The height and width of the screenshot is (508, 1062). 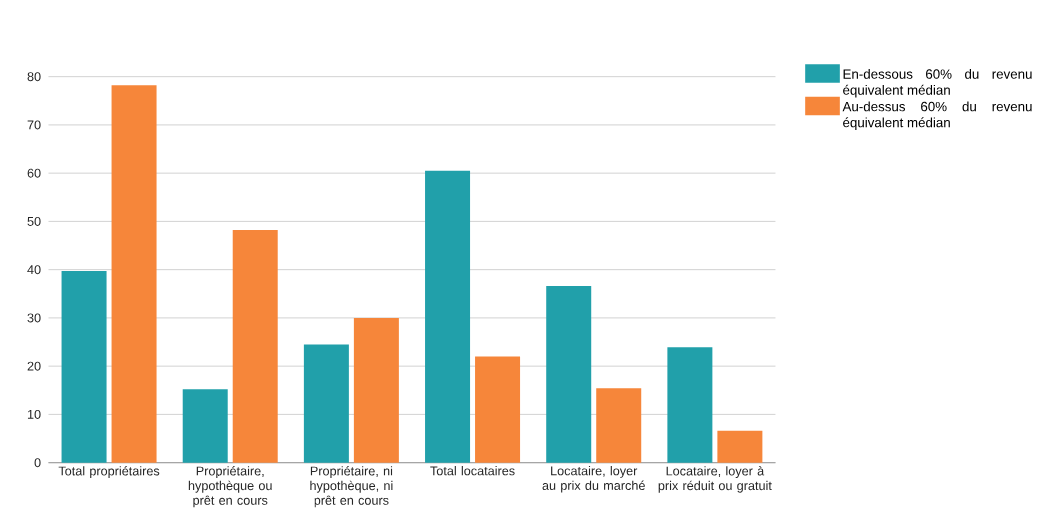 What do you see at coordinates (34, 173) in the screenshot?
I see `y-tick-label: 60` at bounding box center [34, 173].